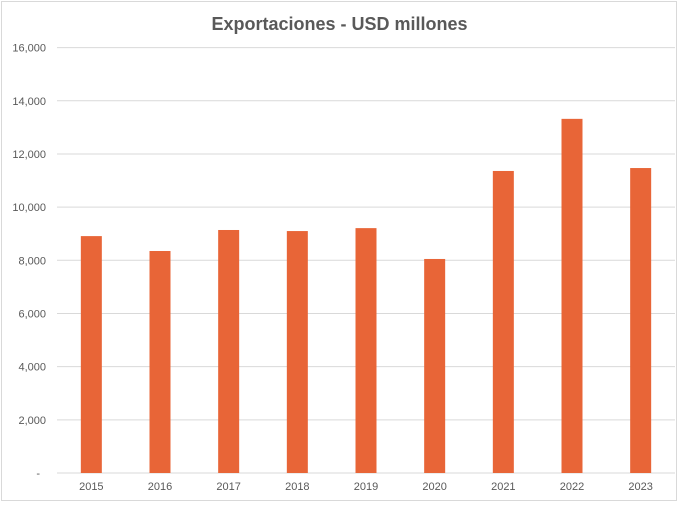  What do you see at coordinates (503, 487) in the screenshot?
I see `x-tick-label: 2021` at bounding box center [503, 487].